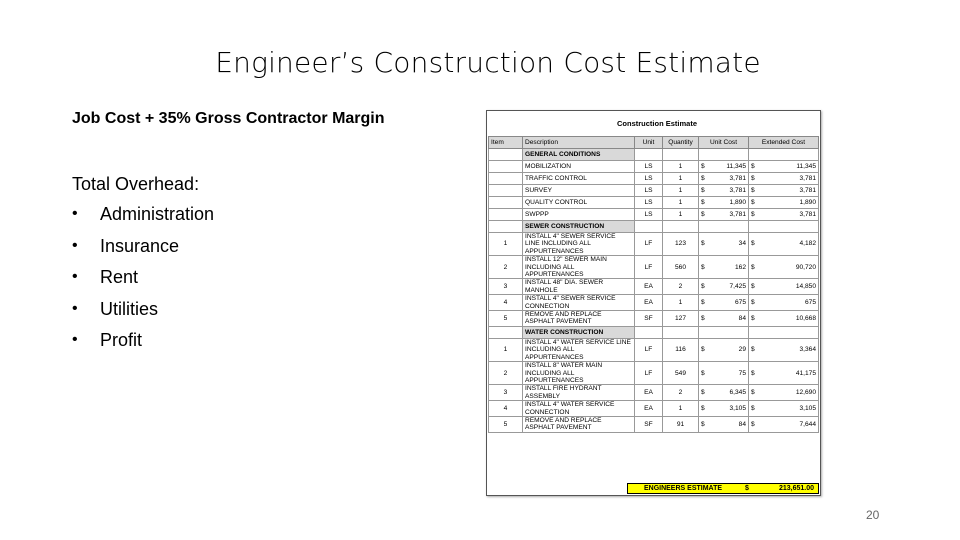  I want to click on bullet-item: • Rent, so click(143, 281).